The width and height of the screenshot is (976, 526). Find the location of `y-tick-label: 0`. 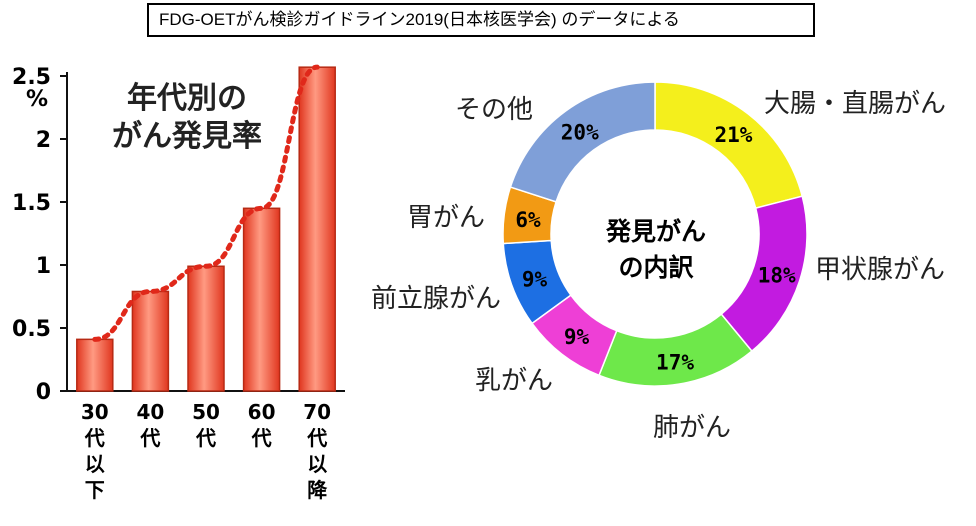

y-tick-label: 0 is located at coordinates (43, 392).